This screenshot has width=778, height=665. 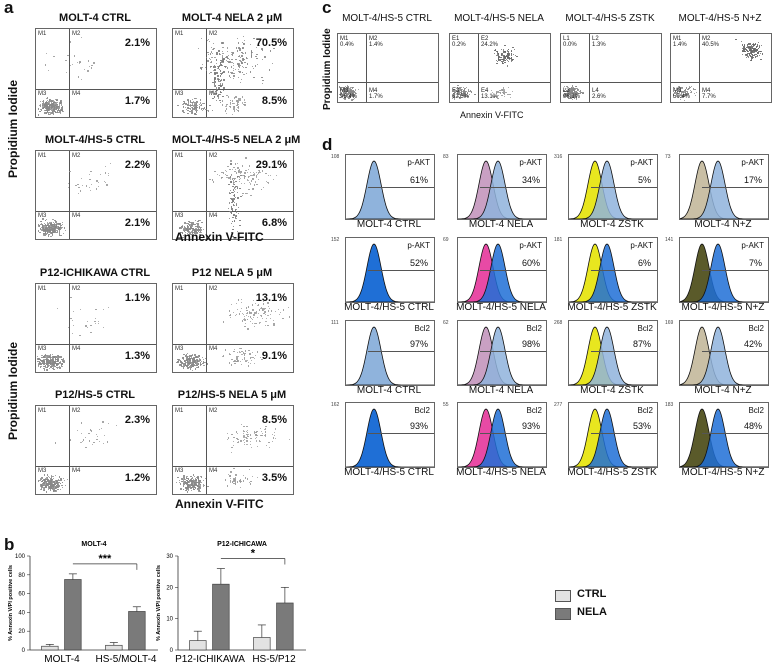 I want to click on histogram-percentage: 97%, so click(x=418, y=344).